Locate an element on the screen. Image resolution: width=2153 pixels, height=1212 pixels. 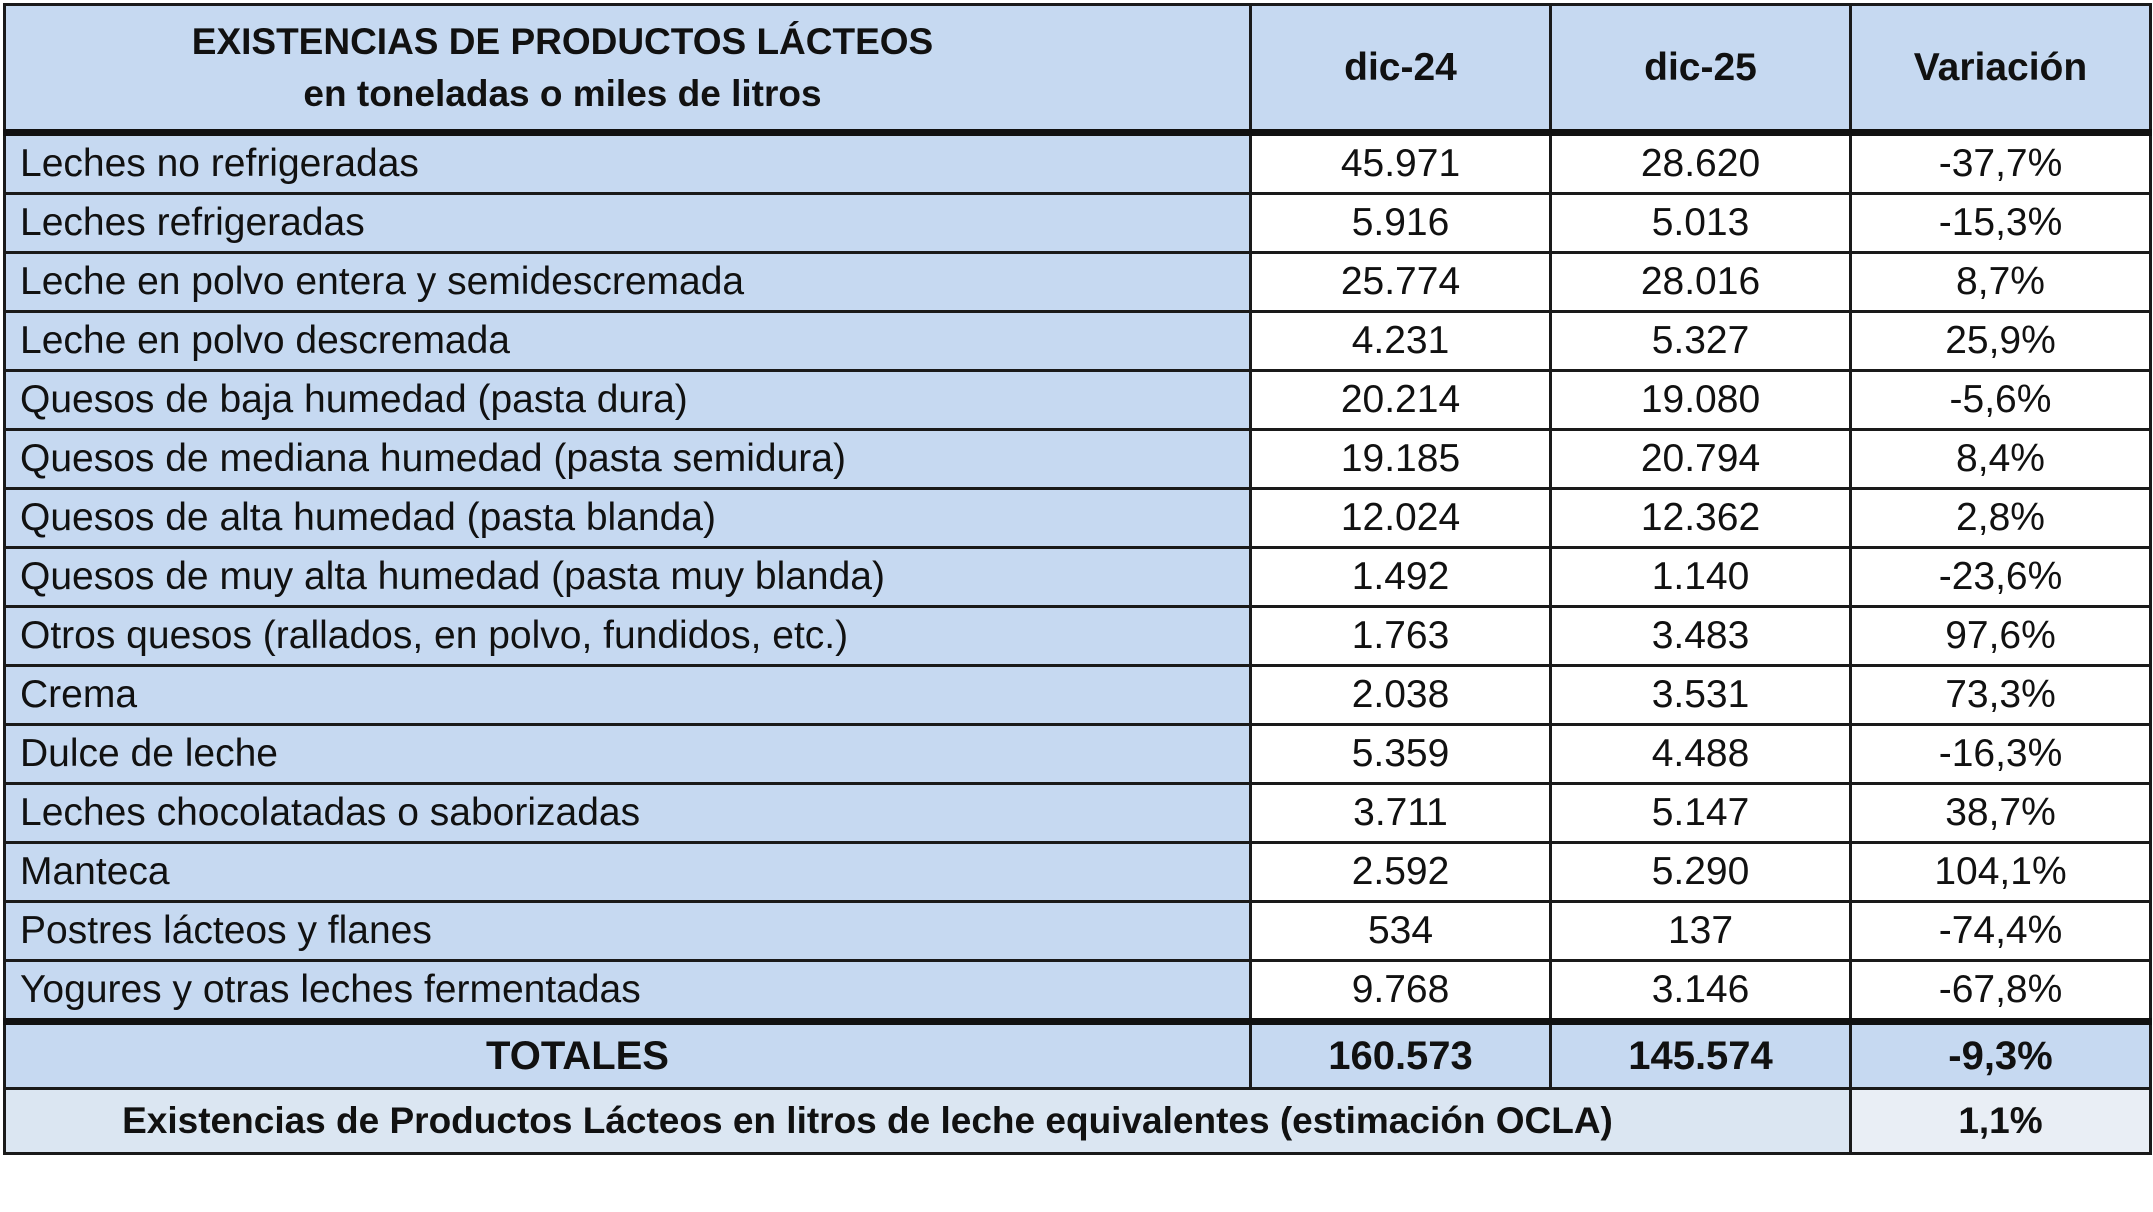
table-row: Postres lácteos y flanes 534 137 -74,4% is located at coordinates (1077, 931).